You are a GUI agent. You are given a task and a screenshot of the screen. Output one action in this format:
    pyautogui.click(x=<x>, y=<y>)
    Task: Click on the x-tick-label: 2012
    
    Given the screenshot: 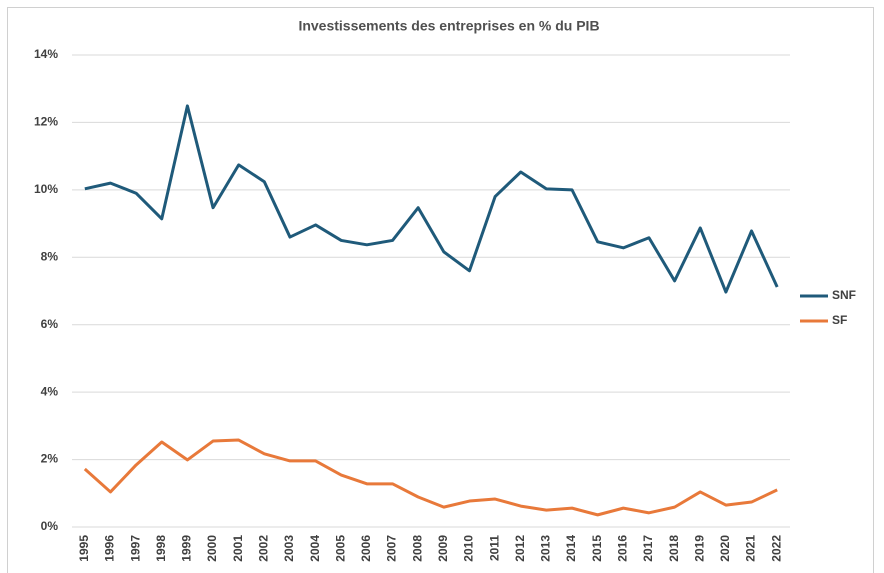 What is the action you would take?
    pyautogui.click(x=520, y=548)
    